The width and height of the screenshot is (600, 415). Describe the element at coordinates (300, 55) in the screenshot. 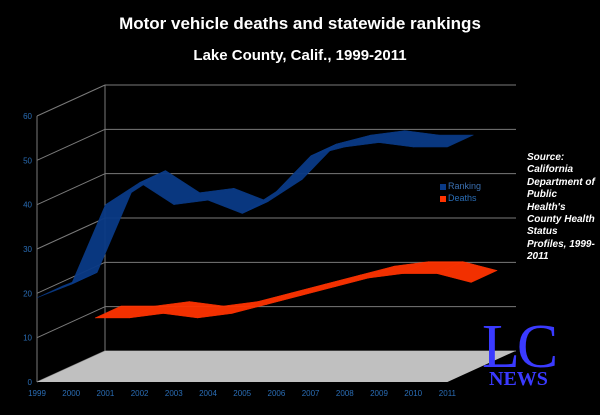

I see `chart-subtitle: Lake County, Calif., 1999-2011` at that location.